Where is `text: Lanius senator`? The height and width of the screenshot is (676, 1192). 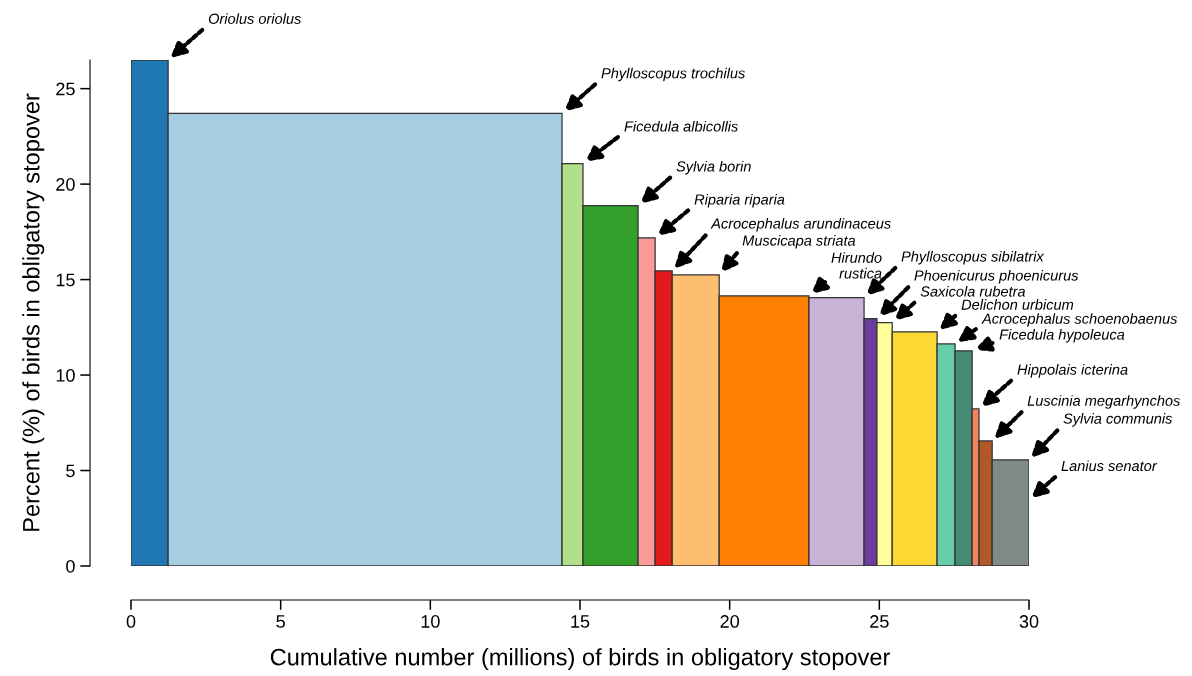
text: Lanius senator is located at coordinates (1109, 466).